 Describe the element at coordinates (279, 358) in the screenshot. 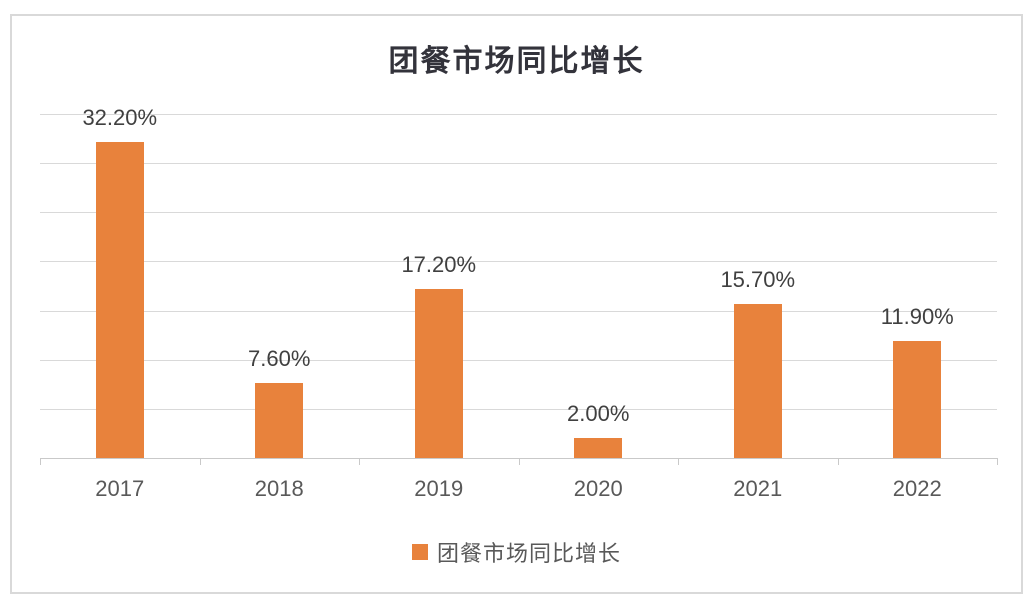

I see `bar-value-label: 7.60%` at that location.